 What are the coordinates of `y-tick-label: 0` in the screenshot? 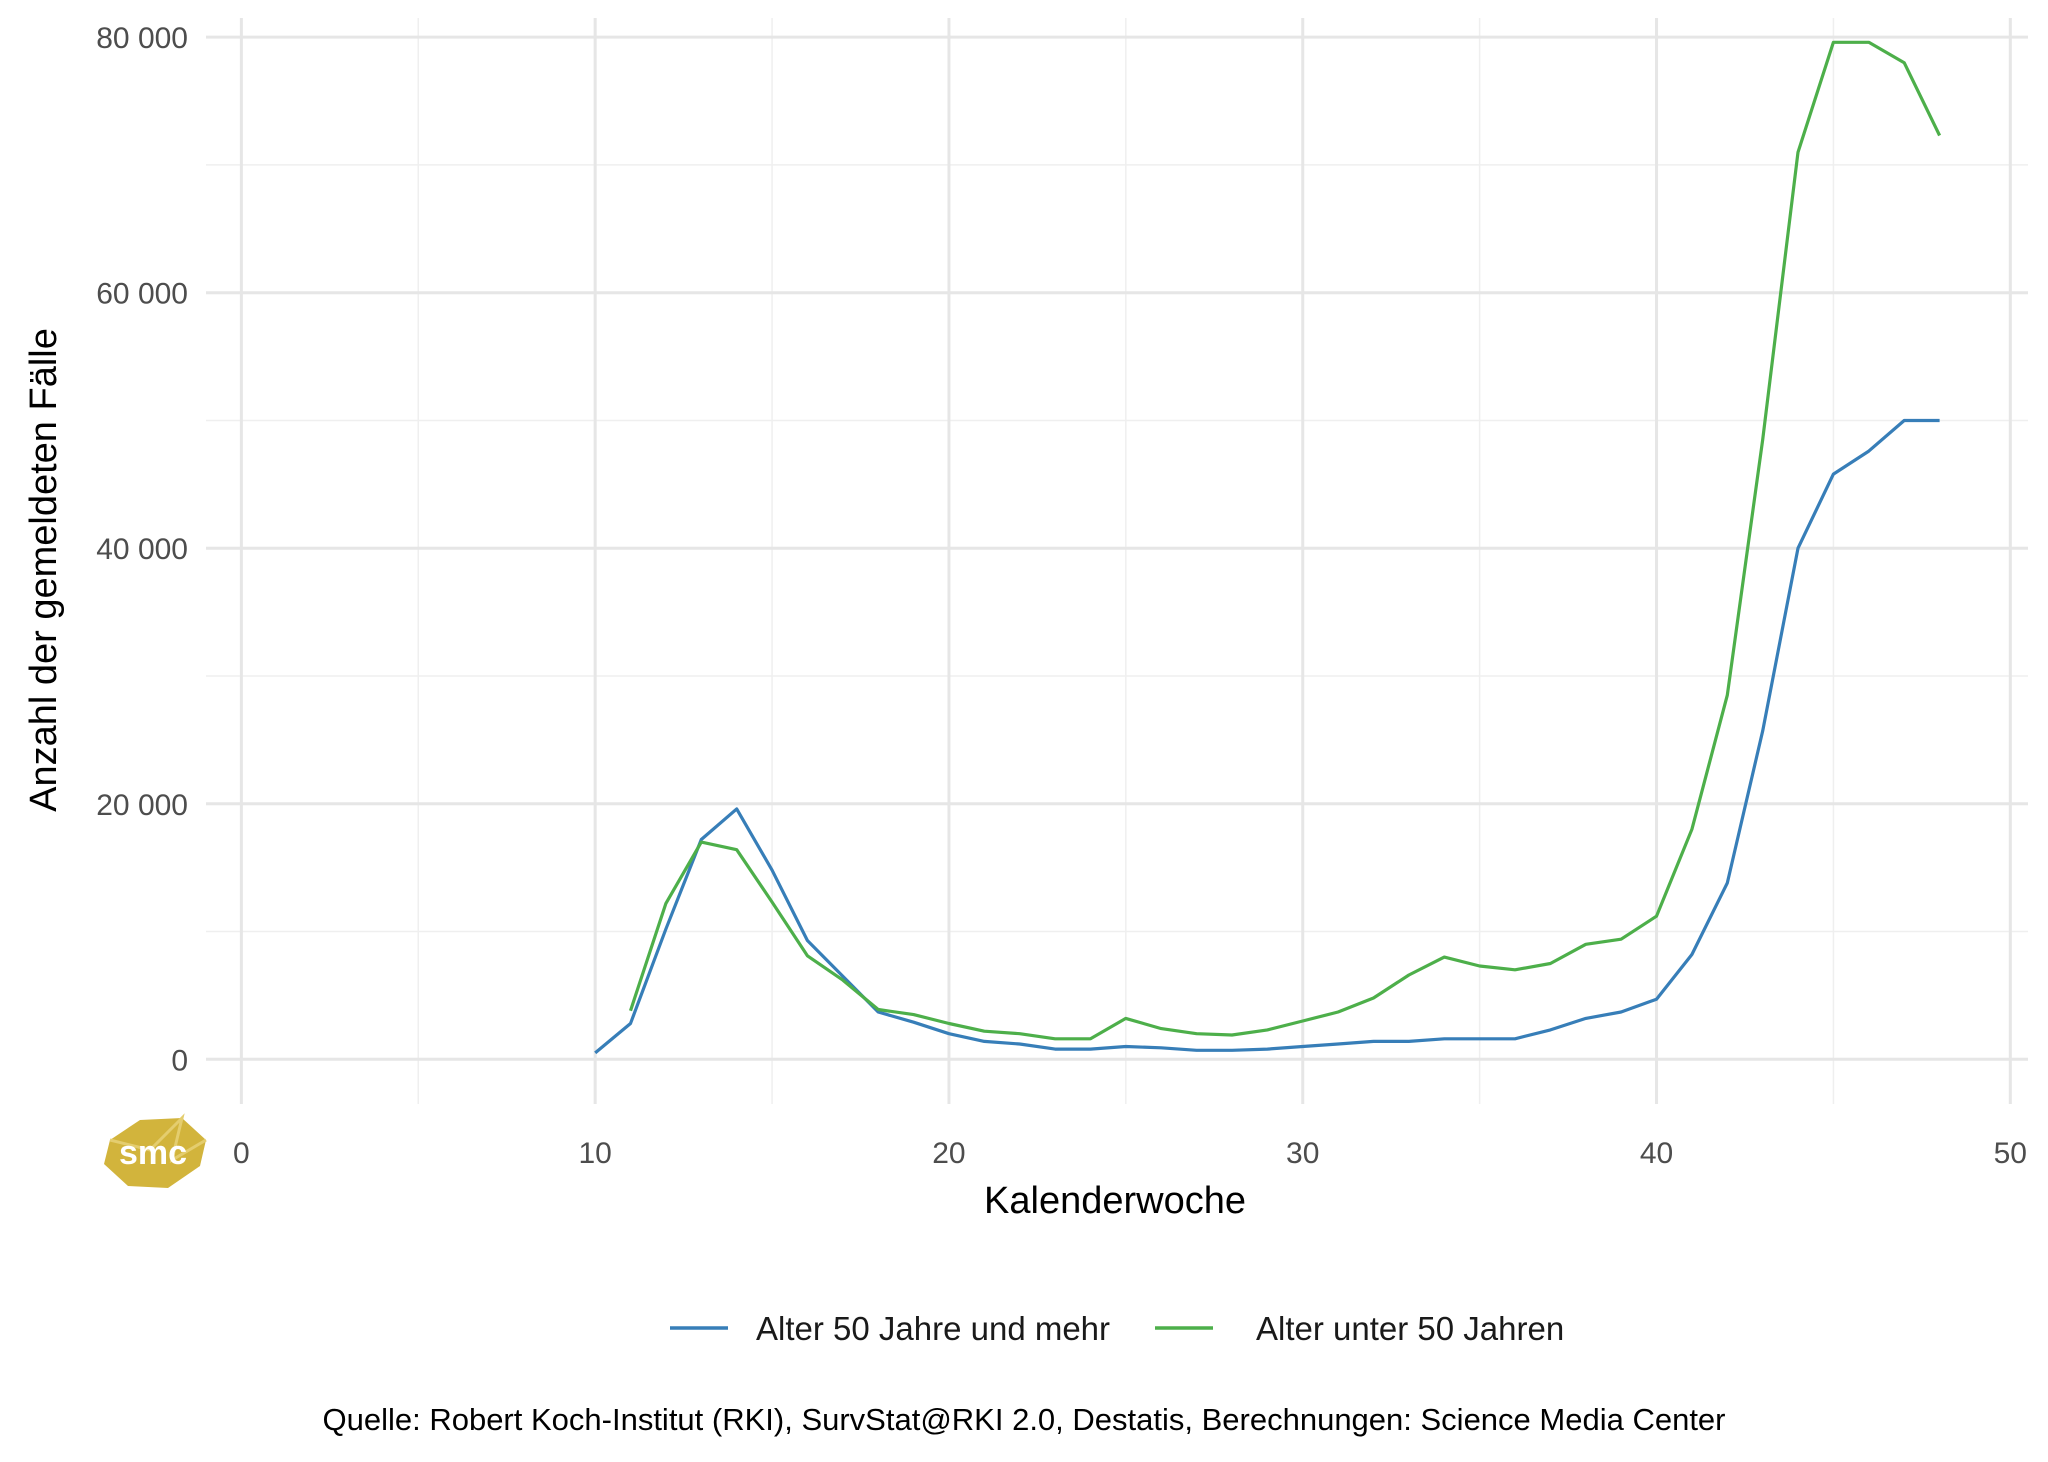 It's located at (179, 1060).